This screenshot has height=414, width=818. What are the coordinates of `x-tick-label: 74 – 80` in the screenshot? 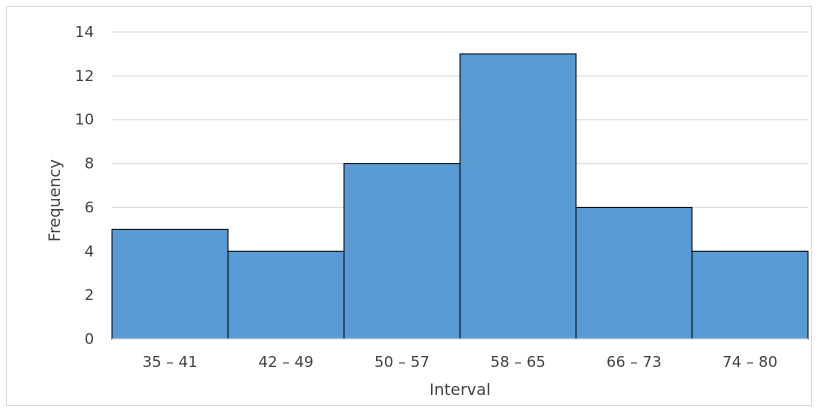 It's located at (749, 362).